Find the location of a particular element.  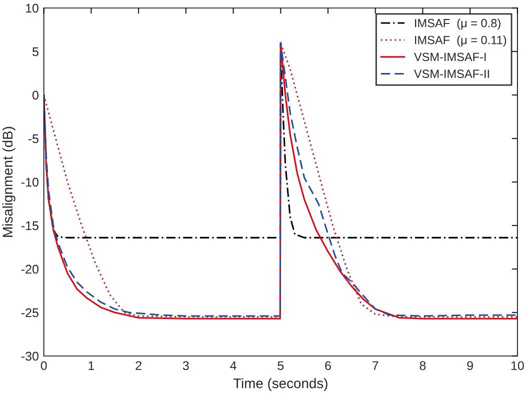

x-tick-label: 1 is located at coordinates (91, 365).